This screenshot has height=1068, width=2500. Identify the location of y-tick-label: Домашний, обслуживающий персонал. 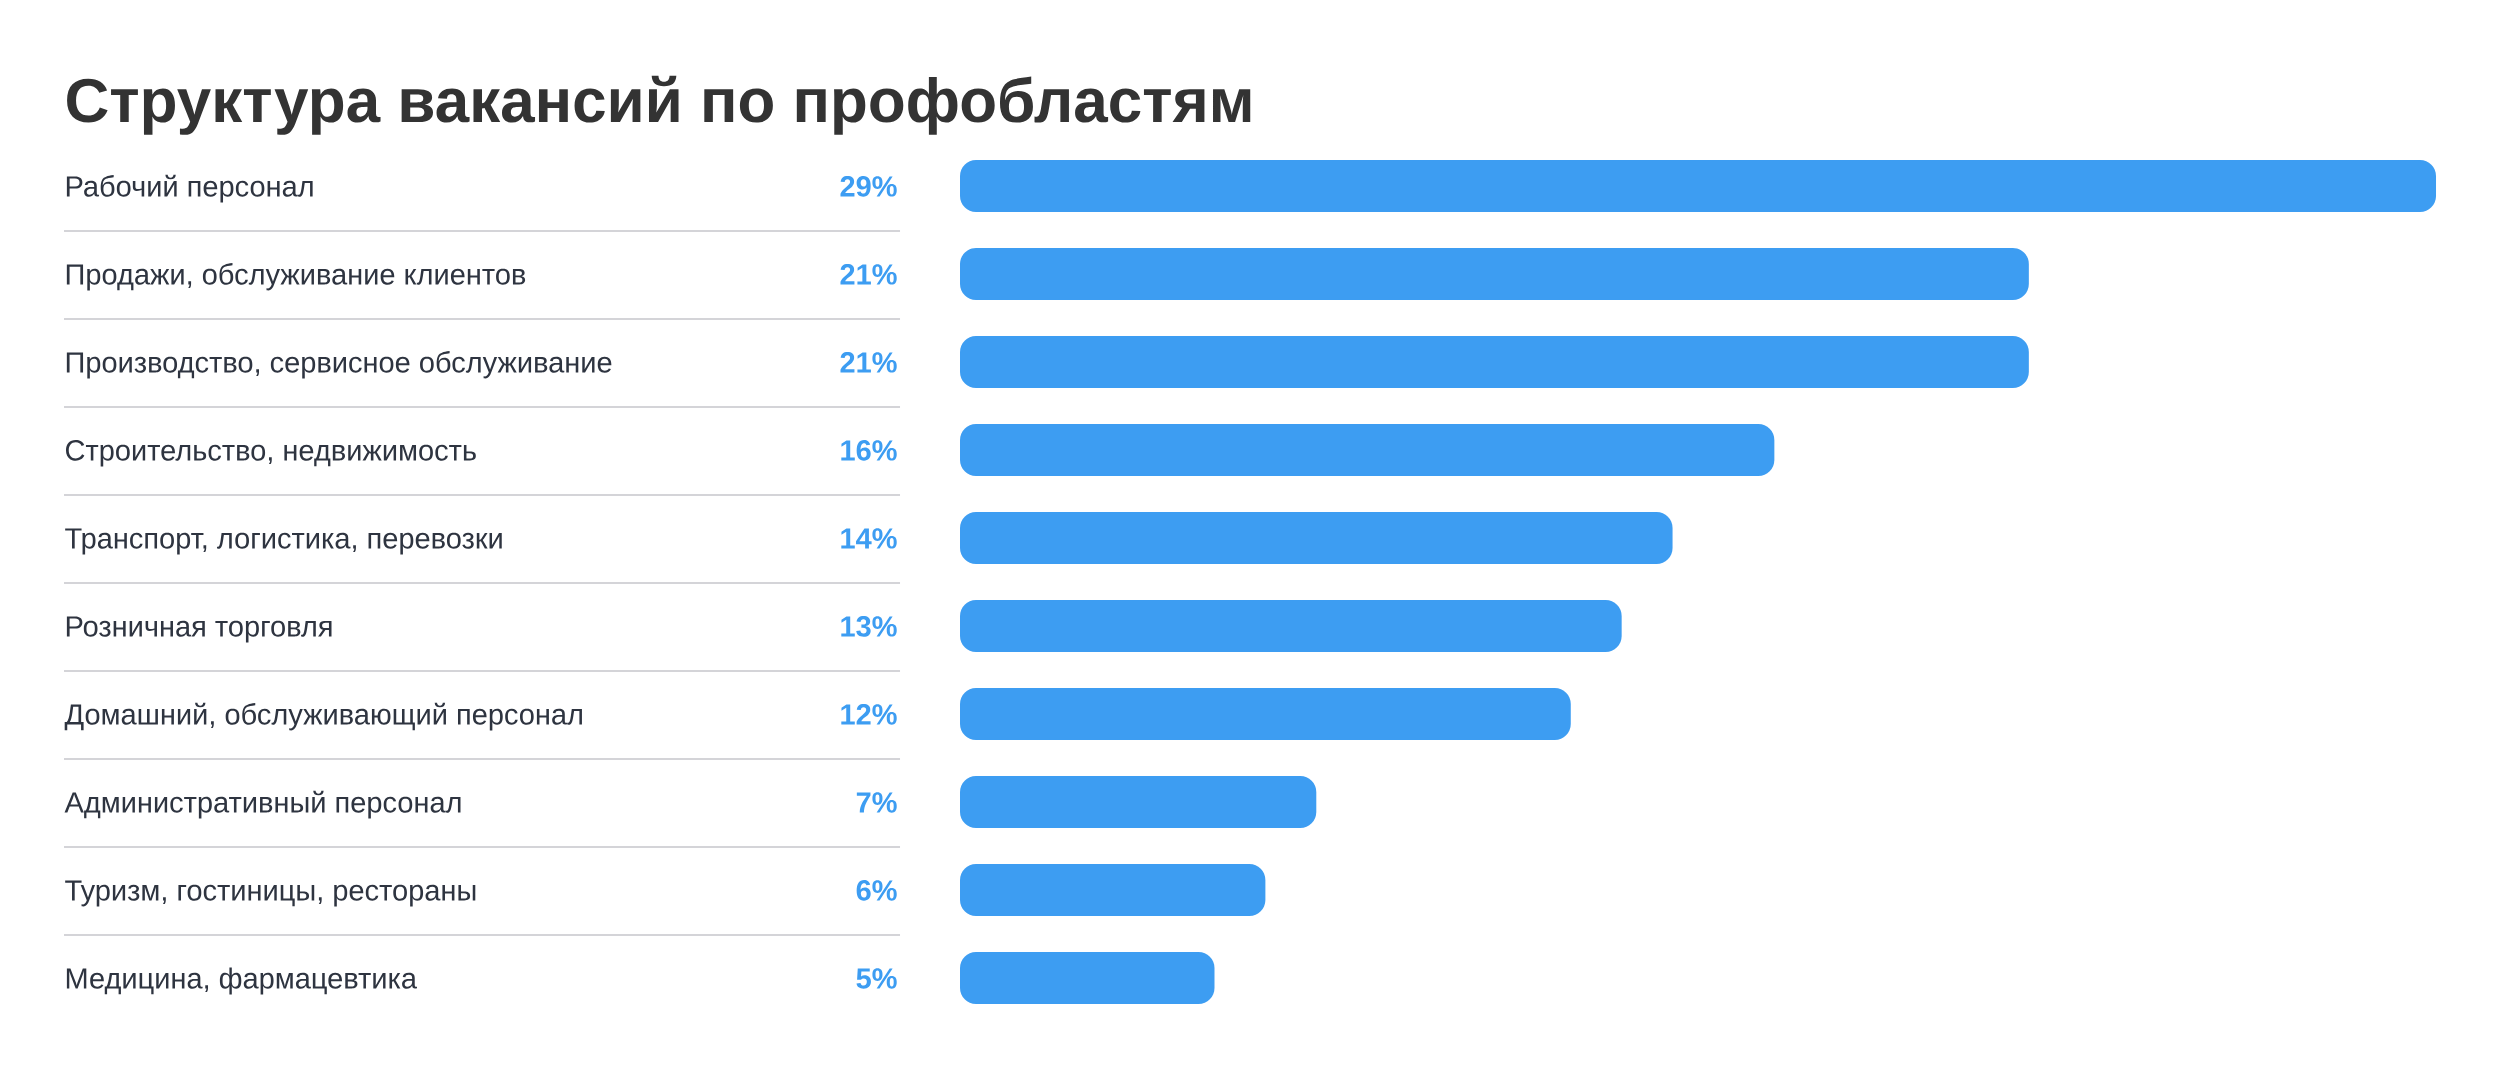
(323, 716).